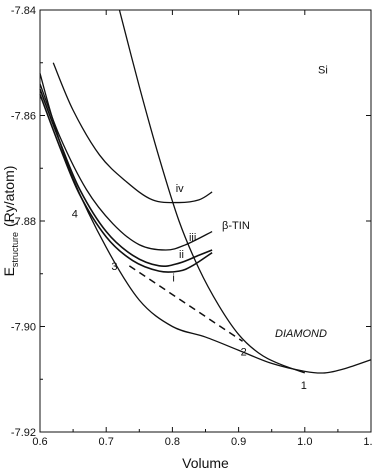  Describe the element at coordinates (172, 442) in the screenshot. I see `x-tick-label: 0.8` at that location.